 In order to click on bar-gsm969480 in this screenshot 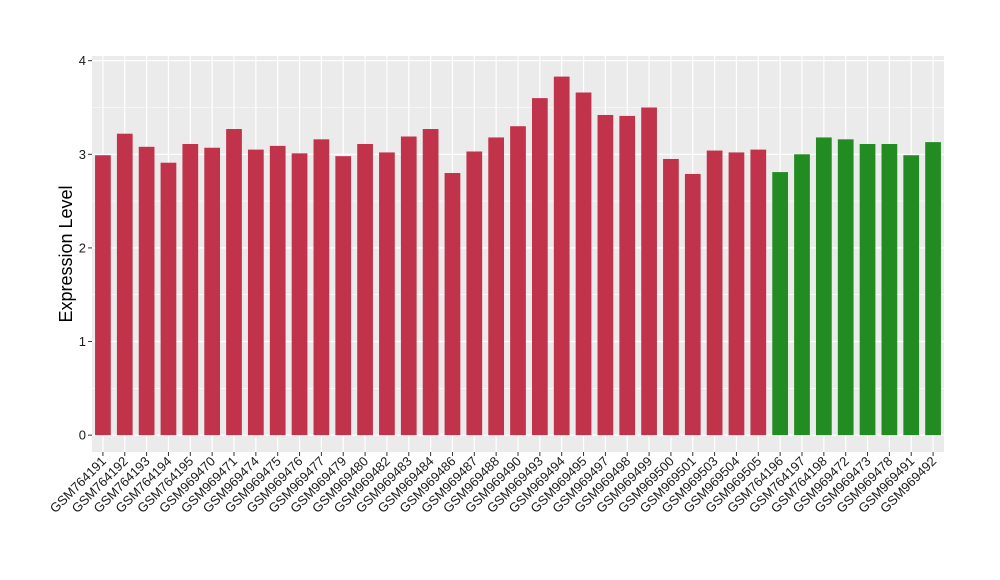, I will do `click(365, 290)`.